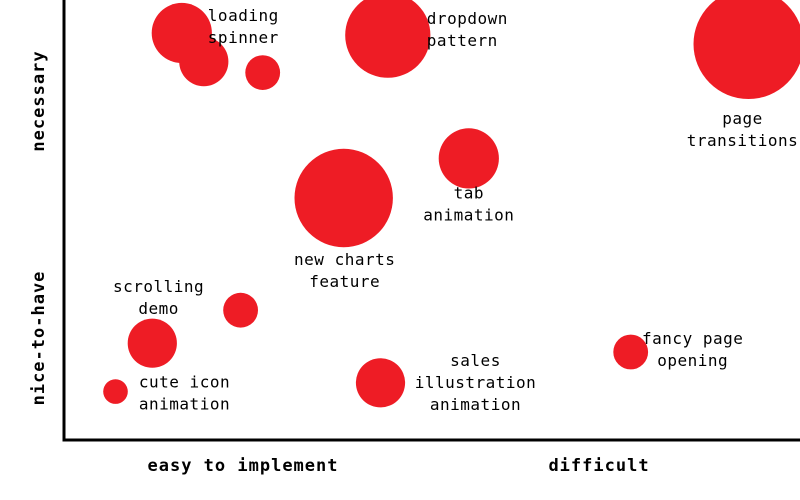 The height and width of the screenshot is (500, 800). Describe the element at coordinates (243, 26) in the screenshot. I see `bubble-label: loading spinner` at that location.